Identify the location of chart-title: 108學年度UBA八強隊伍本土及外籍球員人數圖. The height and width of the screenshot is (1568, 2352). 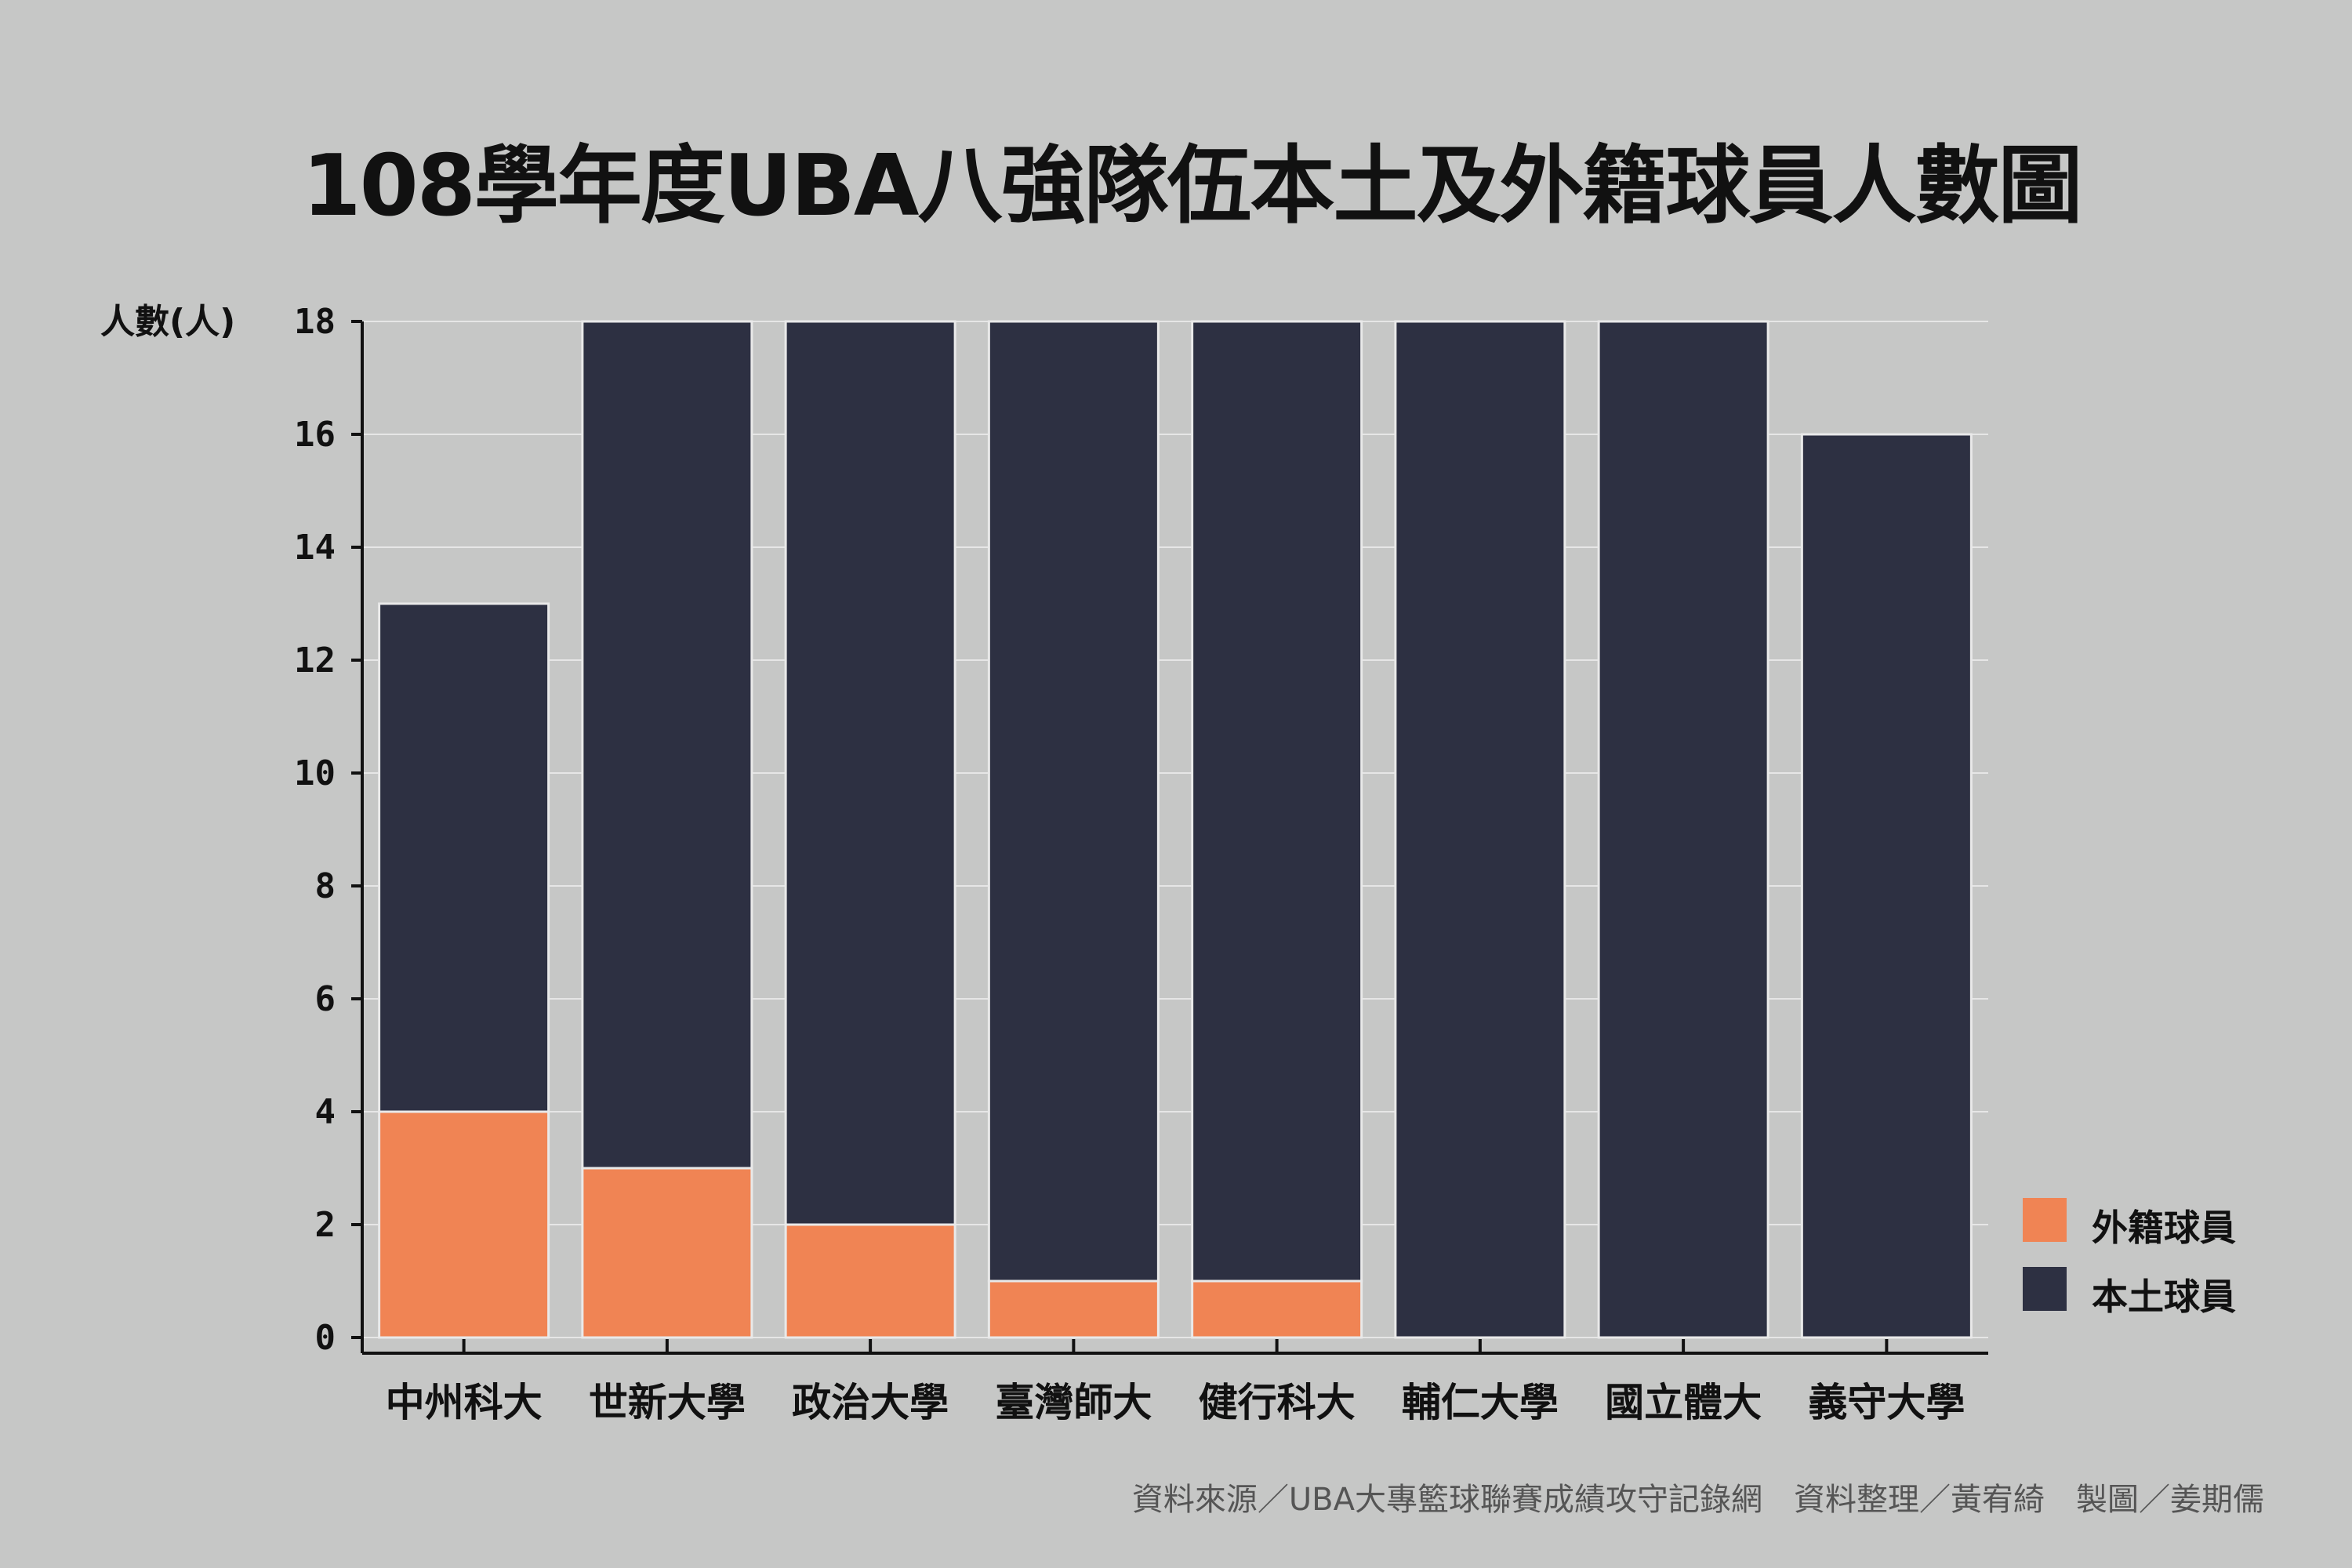
(1192, 186).